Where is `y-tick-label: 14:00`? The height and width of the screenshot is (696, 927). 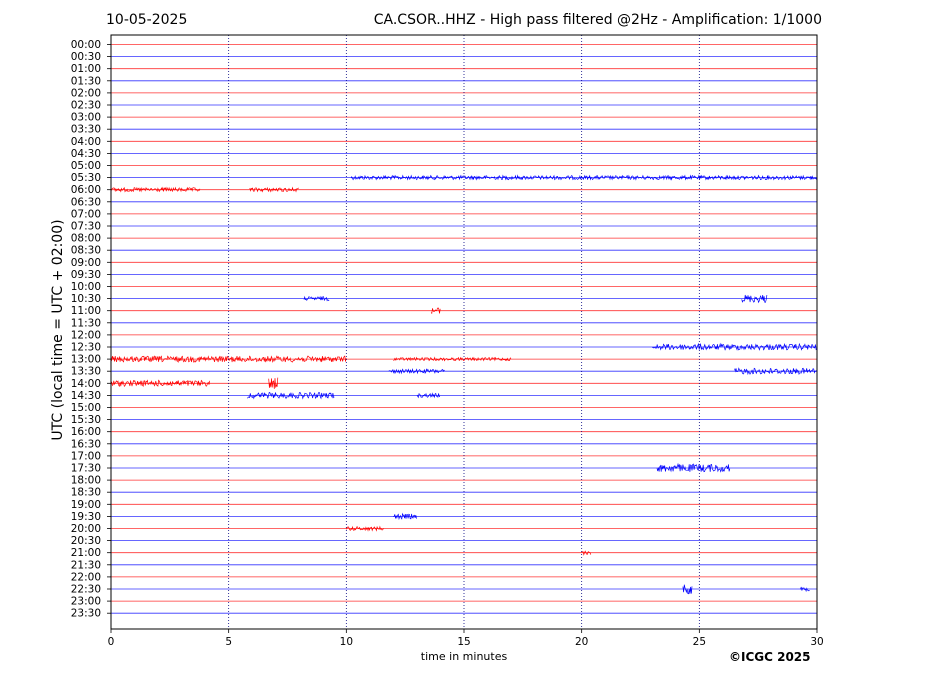
y-tick-label: 14:00 is located at coordinates (86, 384).